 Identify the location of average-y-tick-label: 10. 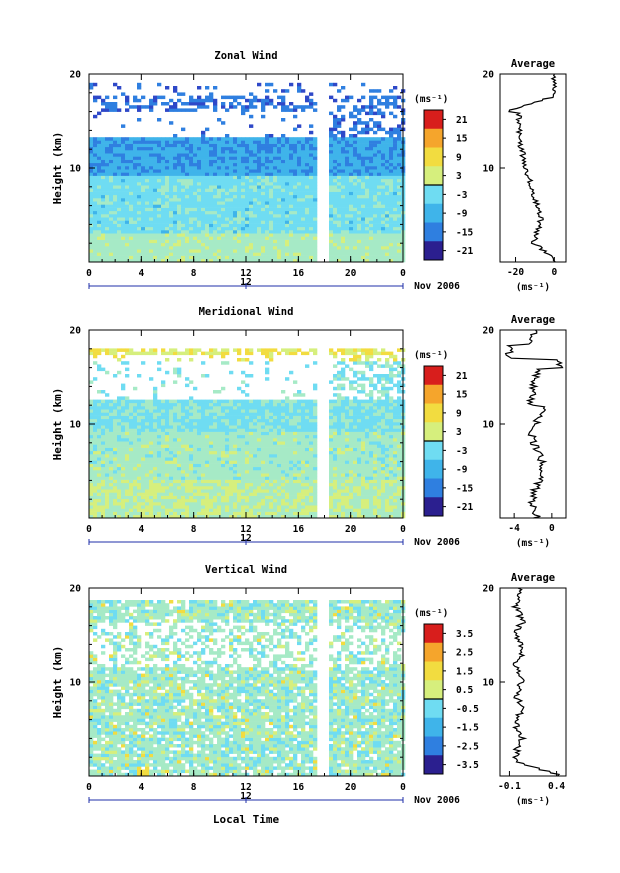
(489, 169).